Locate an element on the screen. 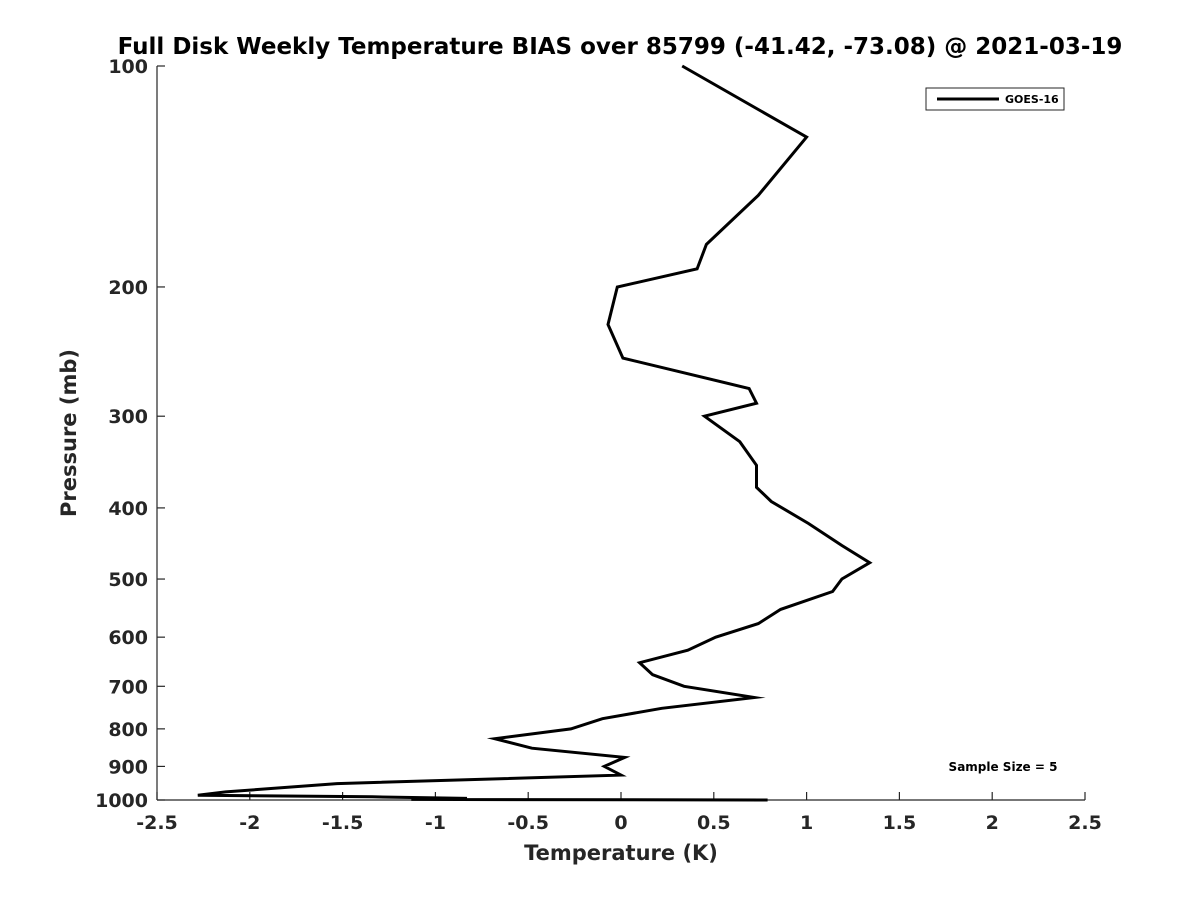 The width and height of the screenshot is (1200, 900). y-tick-label: 100 is located at coordinates (128, 67).